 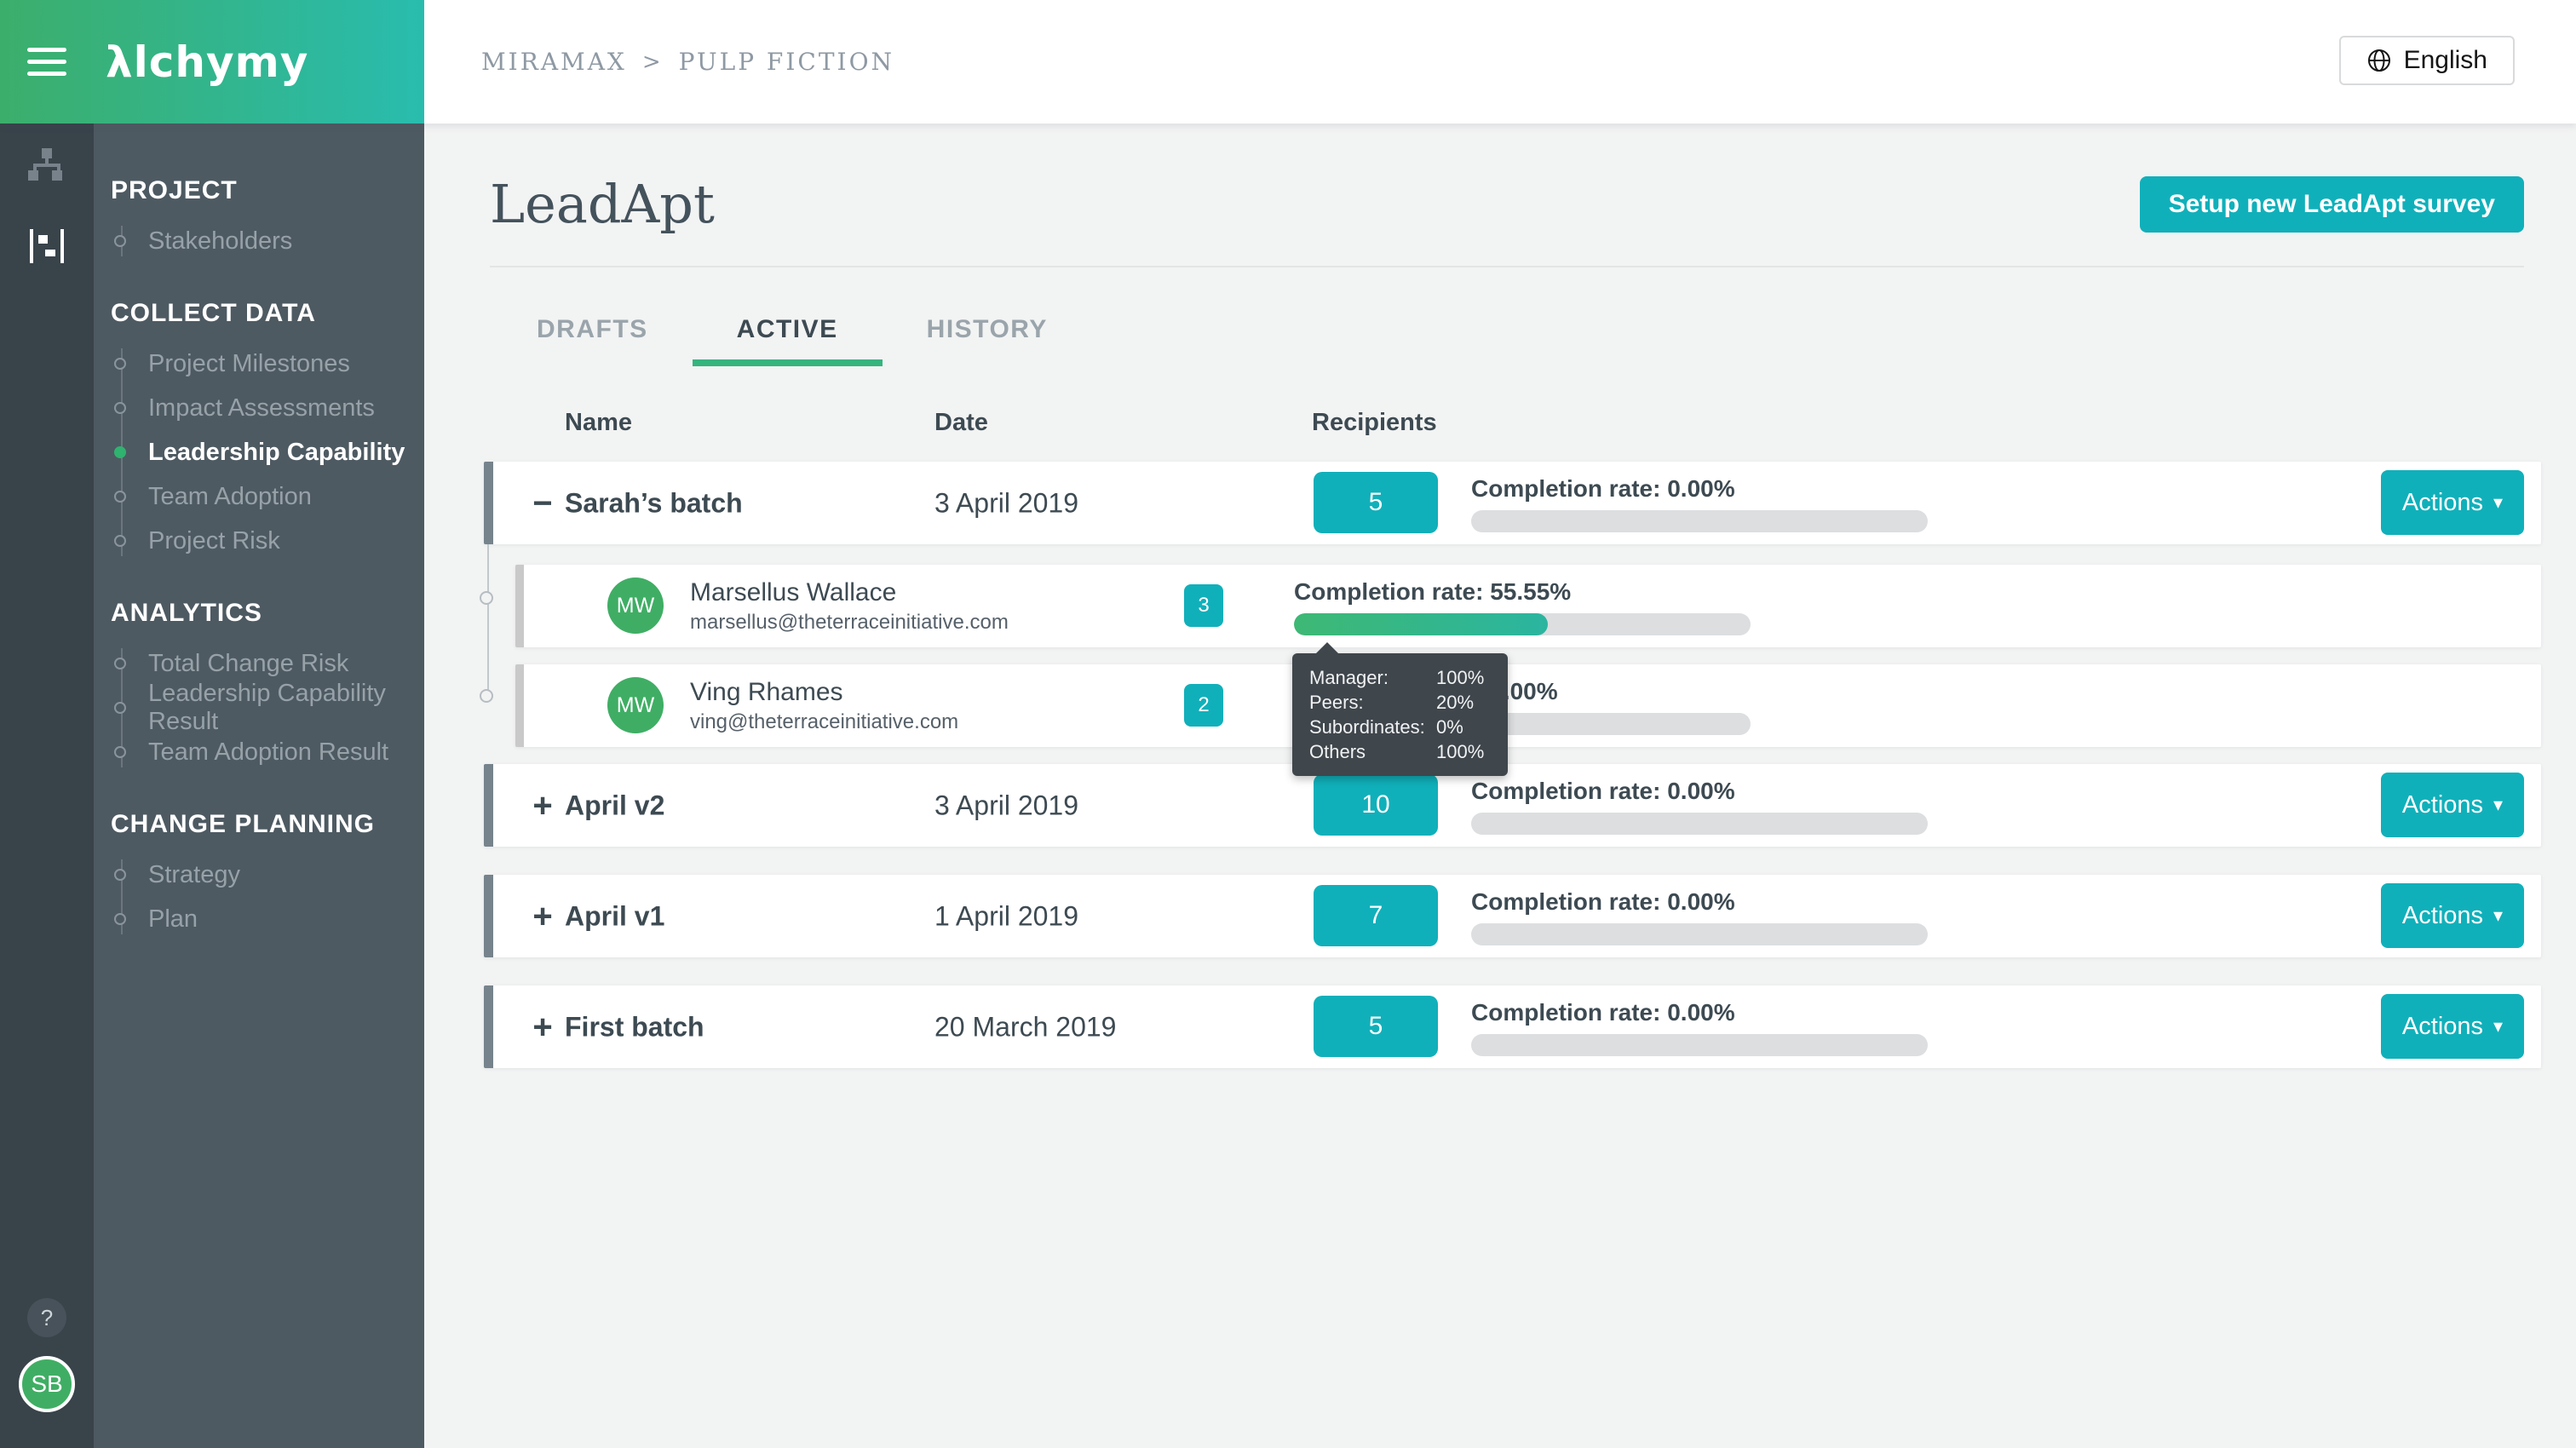 I want to click on sidebar-item-label: Impact Assessments, so click(x=261, y=408).